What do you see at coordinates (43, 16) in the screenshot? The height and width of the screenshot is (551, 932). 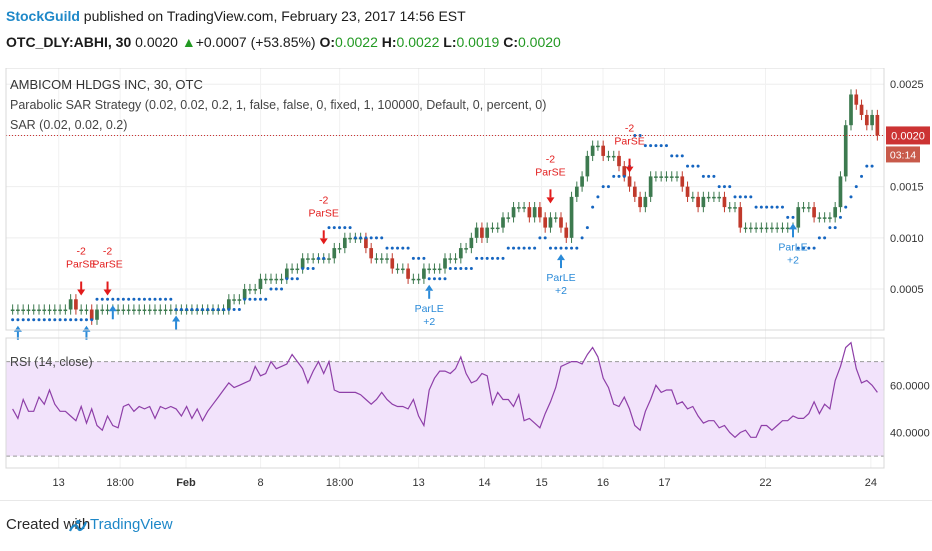 I see `author-link: StockGuild` at bounding box center [43, 16].